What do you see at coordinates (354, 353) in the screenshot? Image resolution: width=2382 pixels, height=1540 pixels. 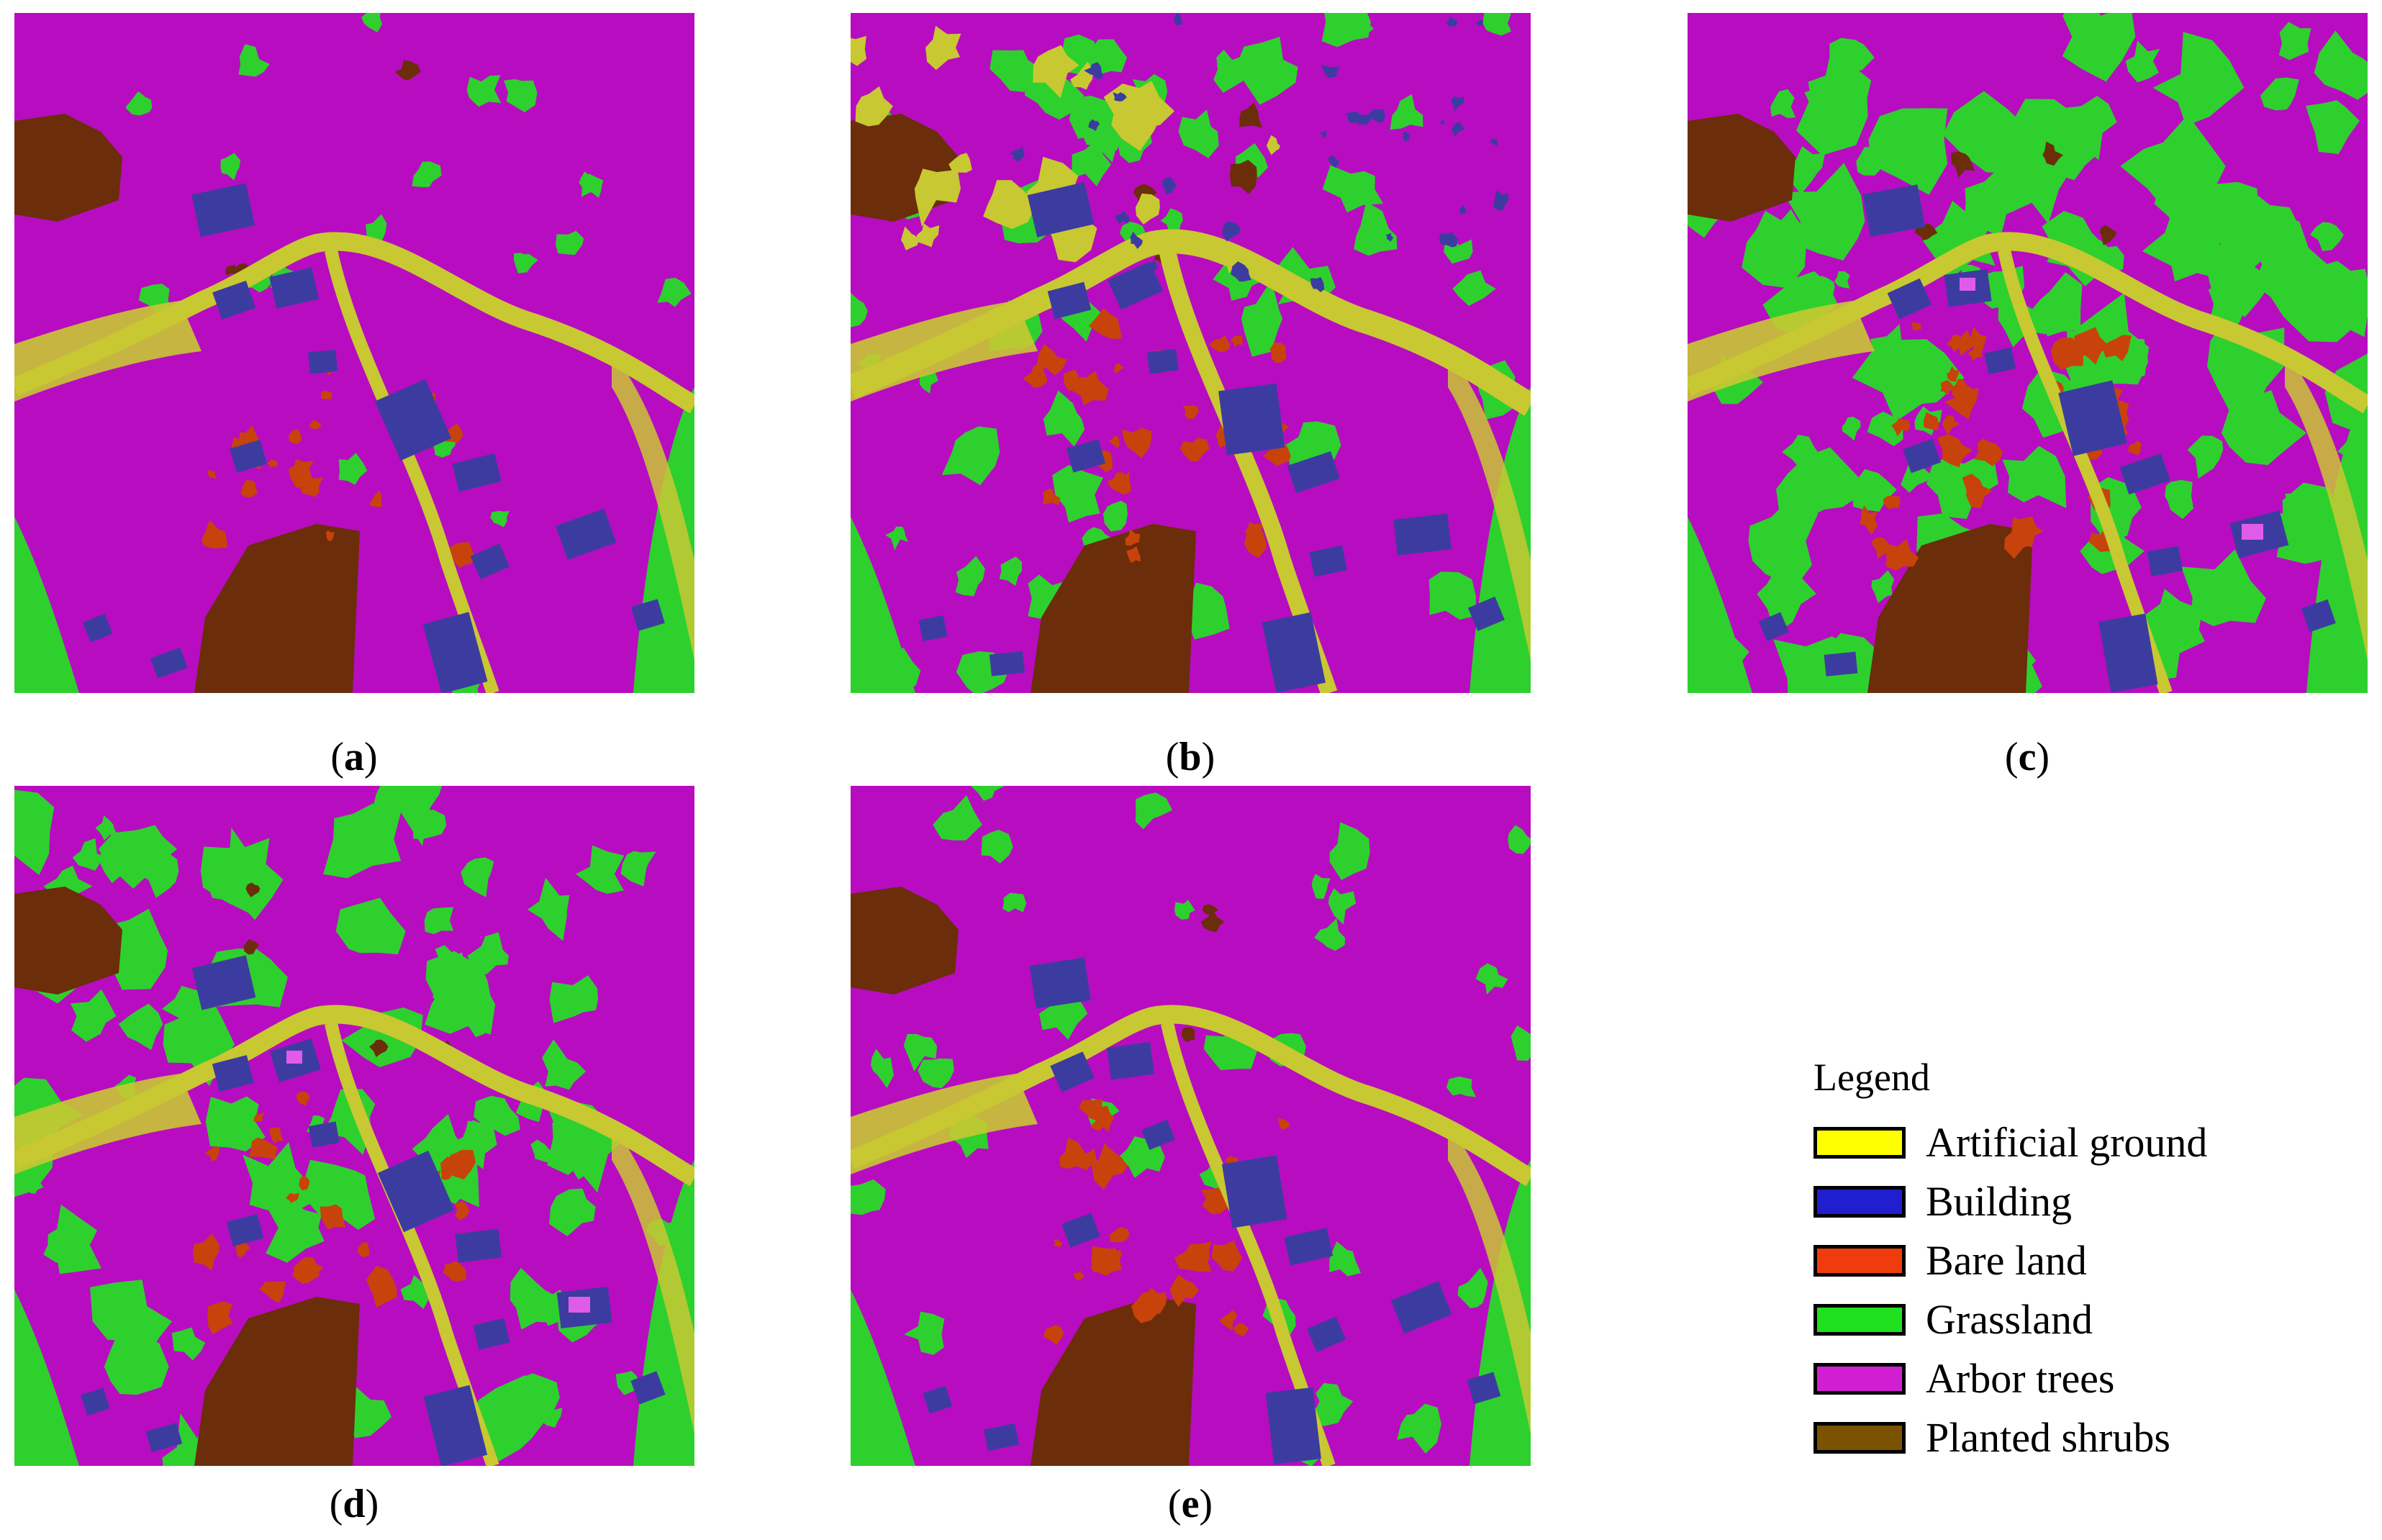 I see `classification-map-a` at bounding box center [354, 353].